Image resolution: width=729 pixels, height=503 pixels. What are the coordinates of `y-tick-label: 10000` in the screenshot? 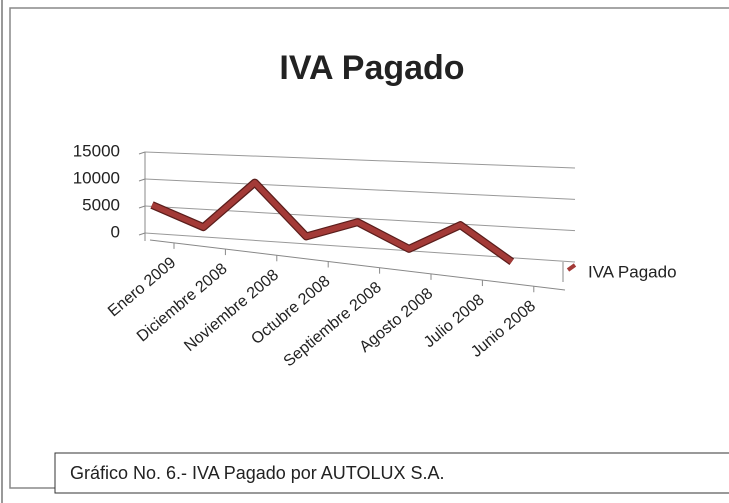 It's located at (96, 177).